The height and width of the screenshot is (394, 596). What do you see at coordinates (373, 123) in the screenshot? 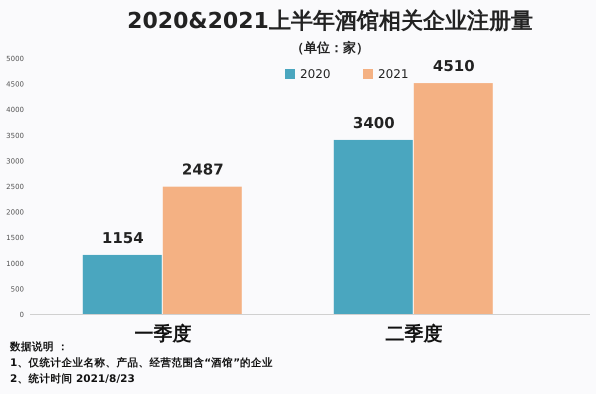
I see `data-label: 3400` at bounding box center [373, 123].